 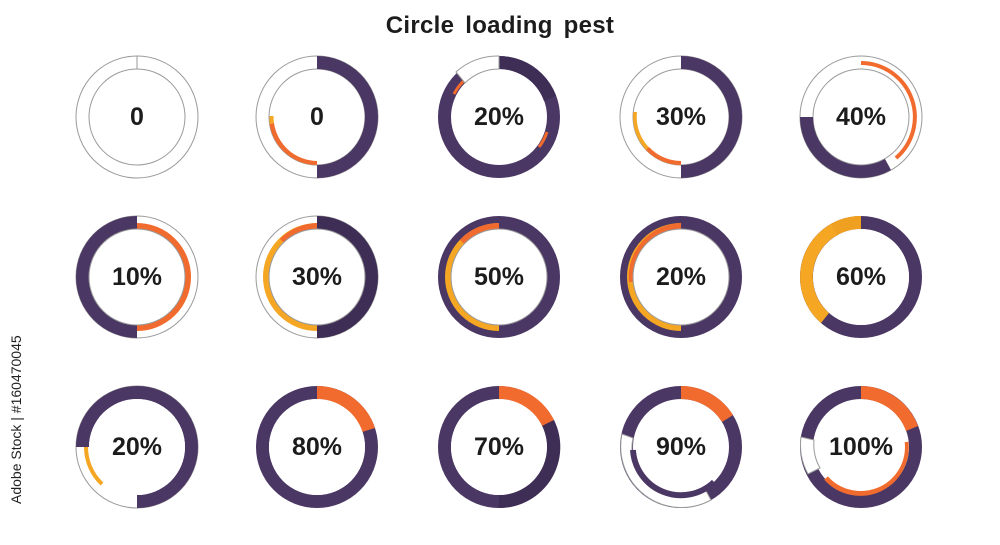 What do you see at coordinates (500, 25) in the screenshot?
I see `page-title: Circle loading pest` at bounding box center [500, 25].